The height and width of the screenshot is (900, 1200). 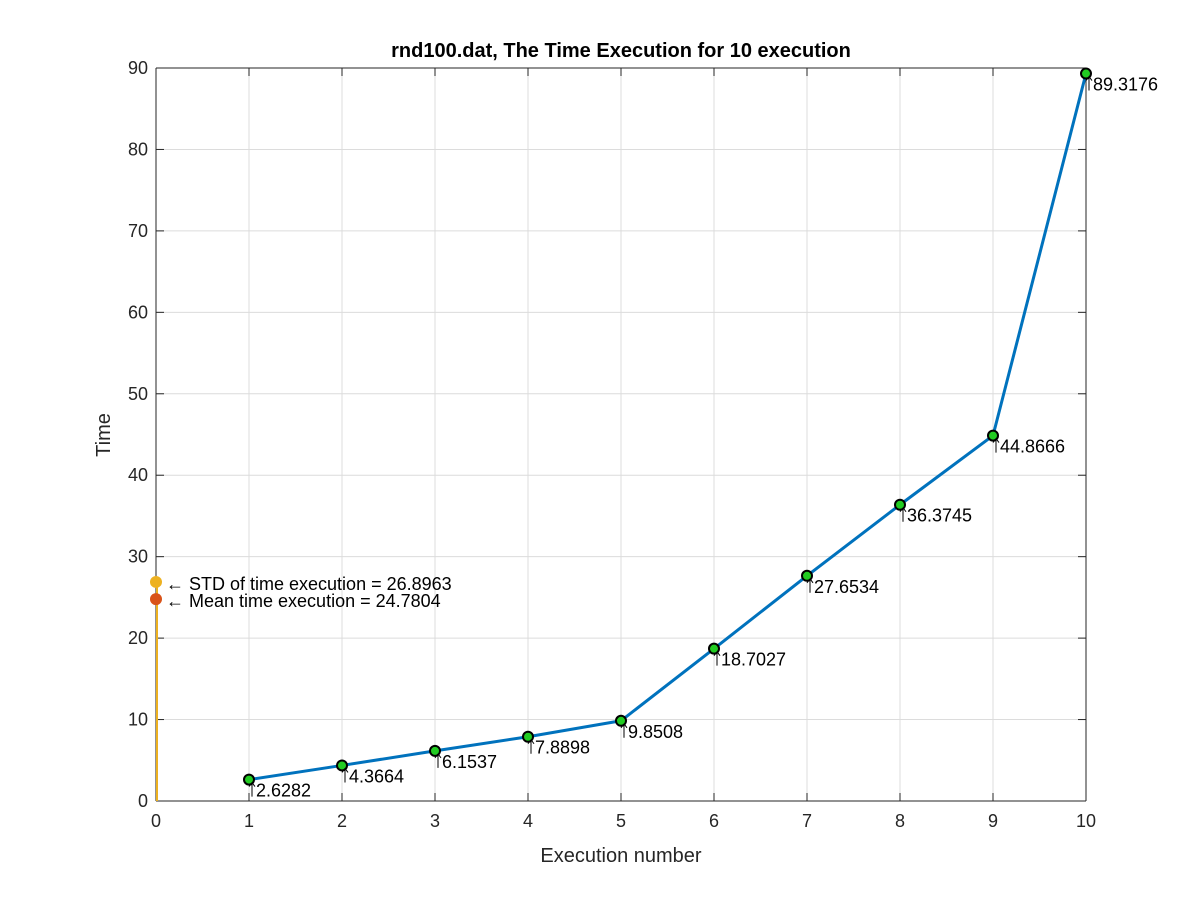 I want to click on data-label: 18.7027, so click(x=753, y=660).